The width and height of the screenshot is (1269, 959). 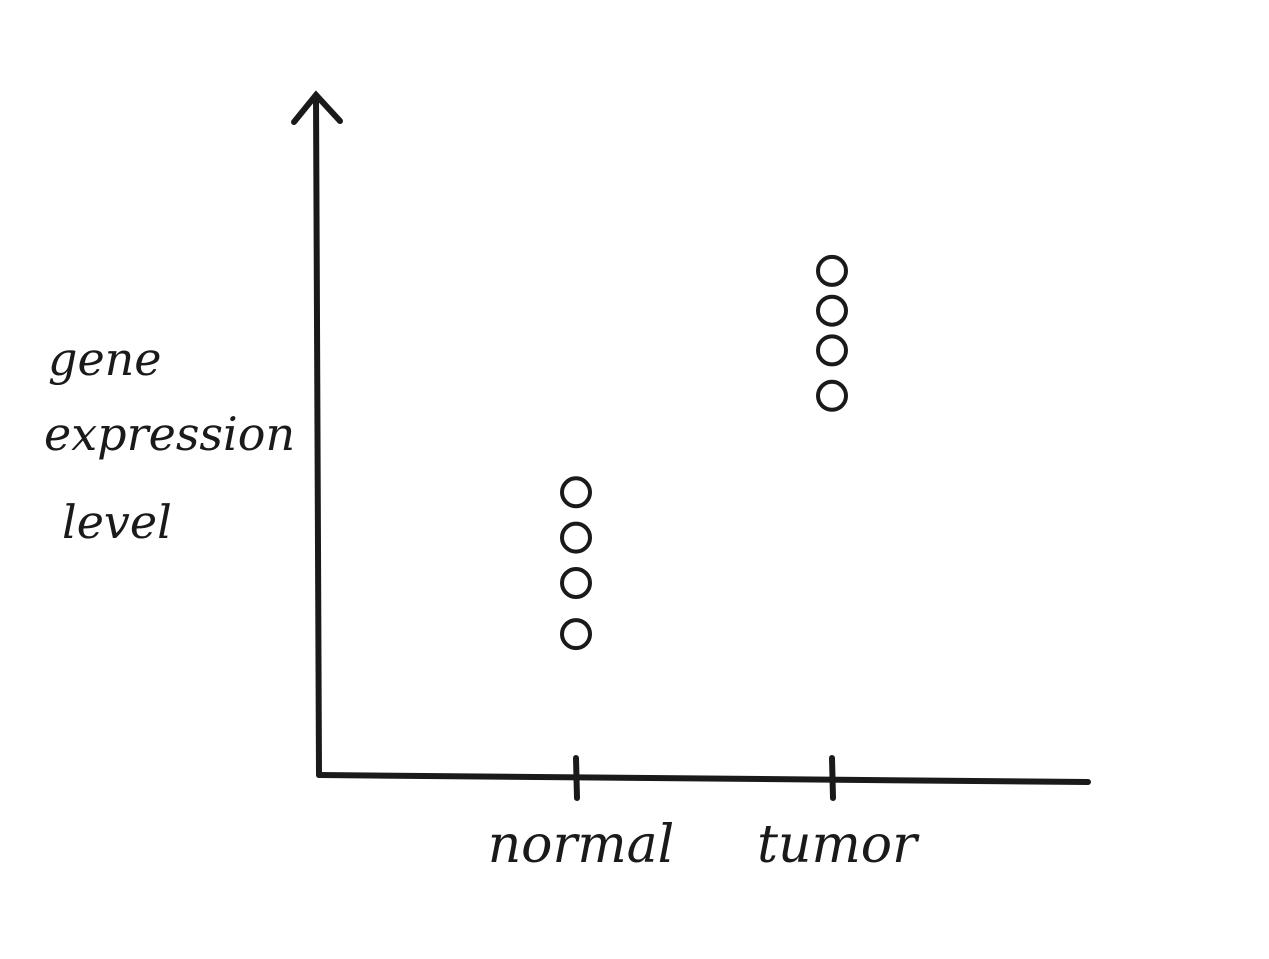 I want to click on y-axis-label-line: expression, so click(x=169, y=434).